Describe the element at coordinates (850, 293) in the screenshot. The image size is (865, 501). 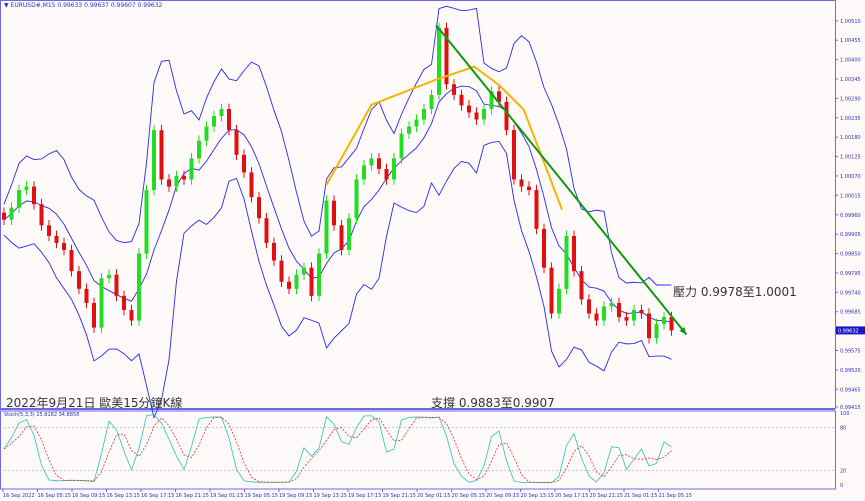
I see `price-tick-label: 0.99740` at that location.